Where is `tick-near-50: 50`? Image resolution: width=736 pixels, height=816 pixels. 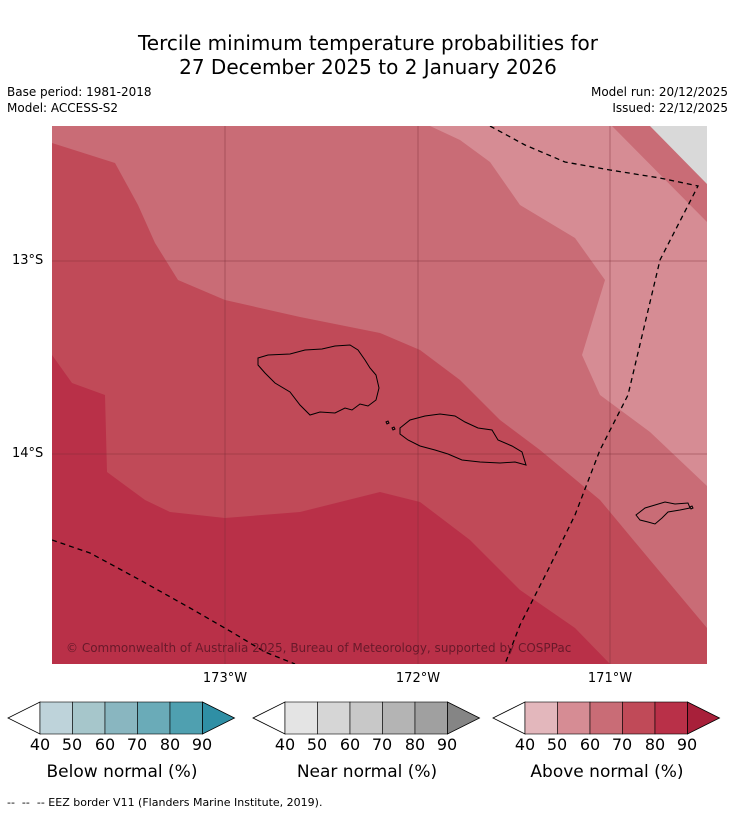
tick-near-50: 50 is located at coordinates (317, 744).